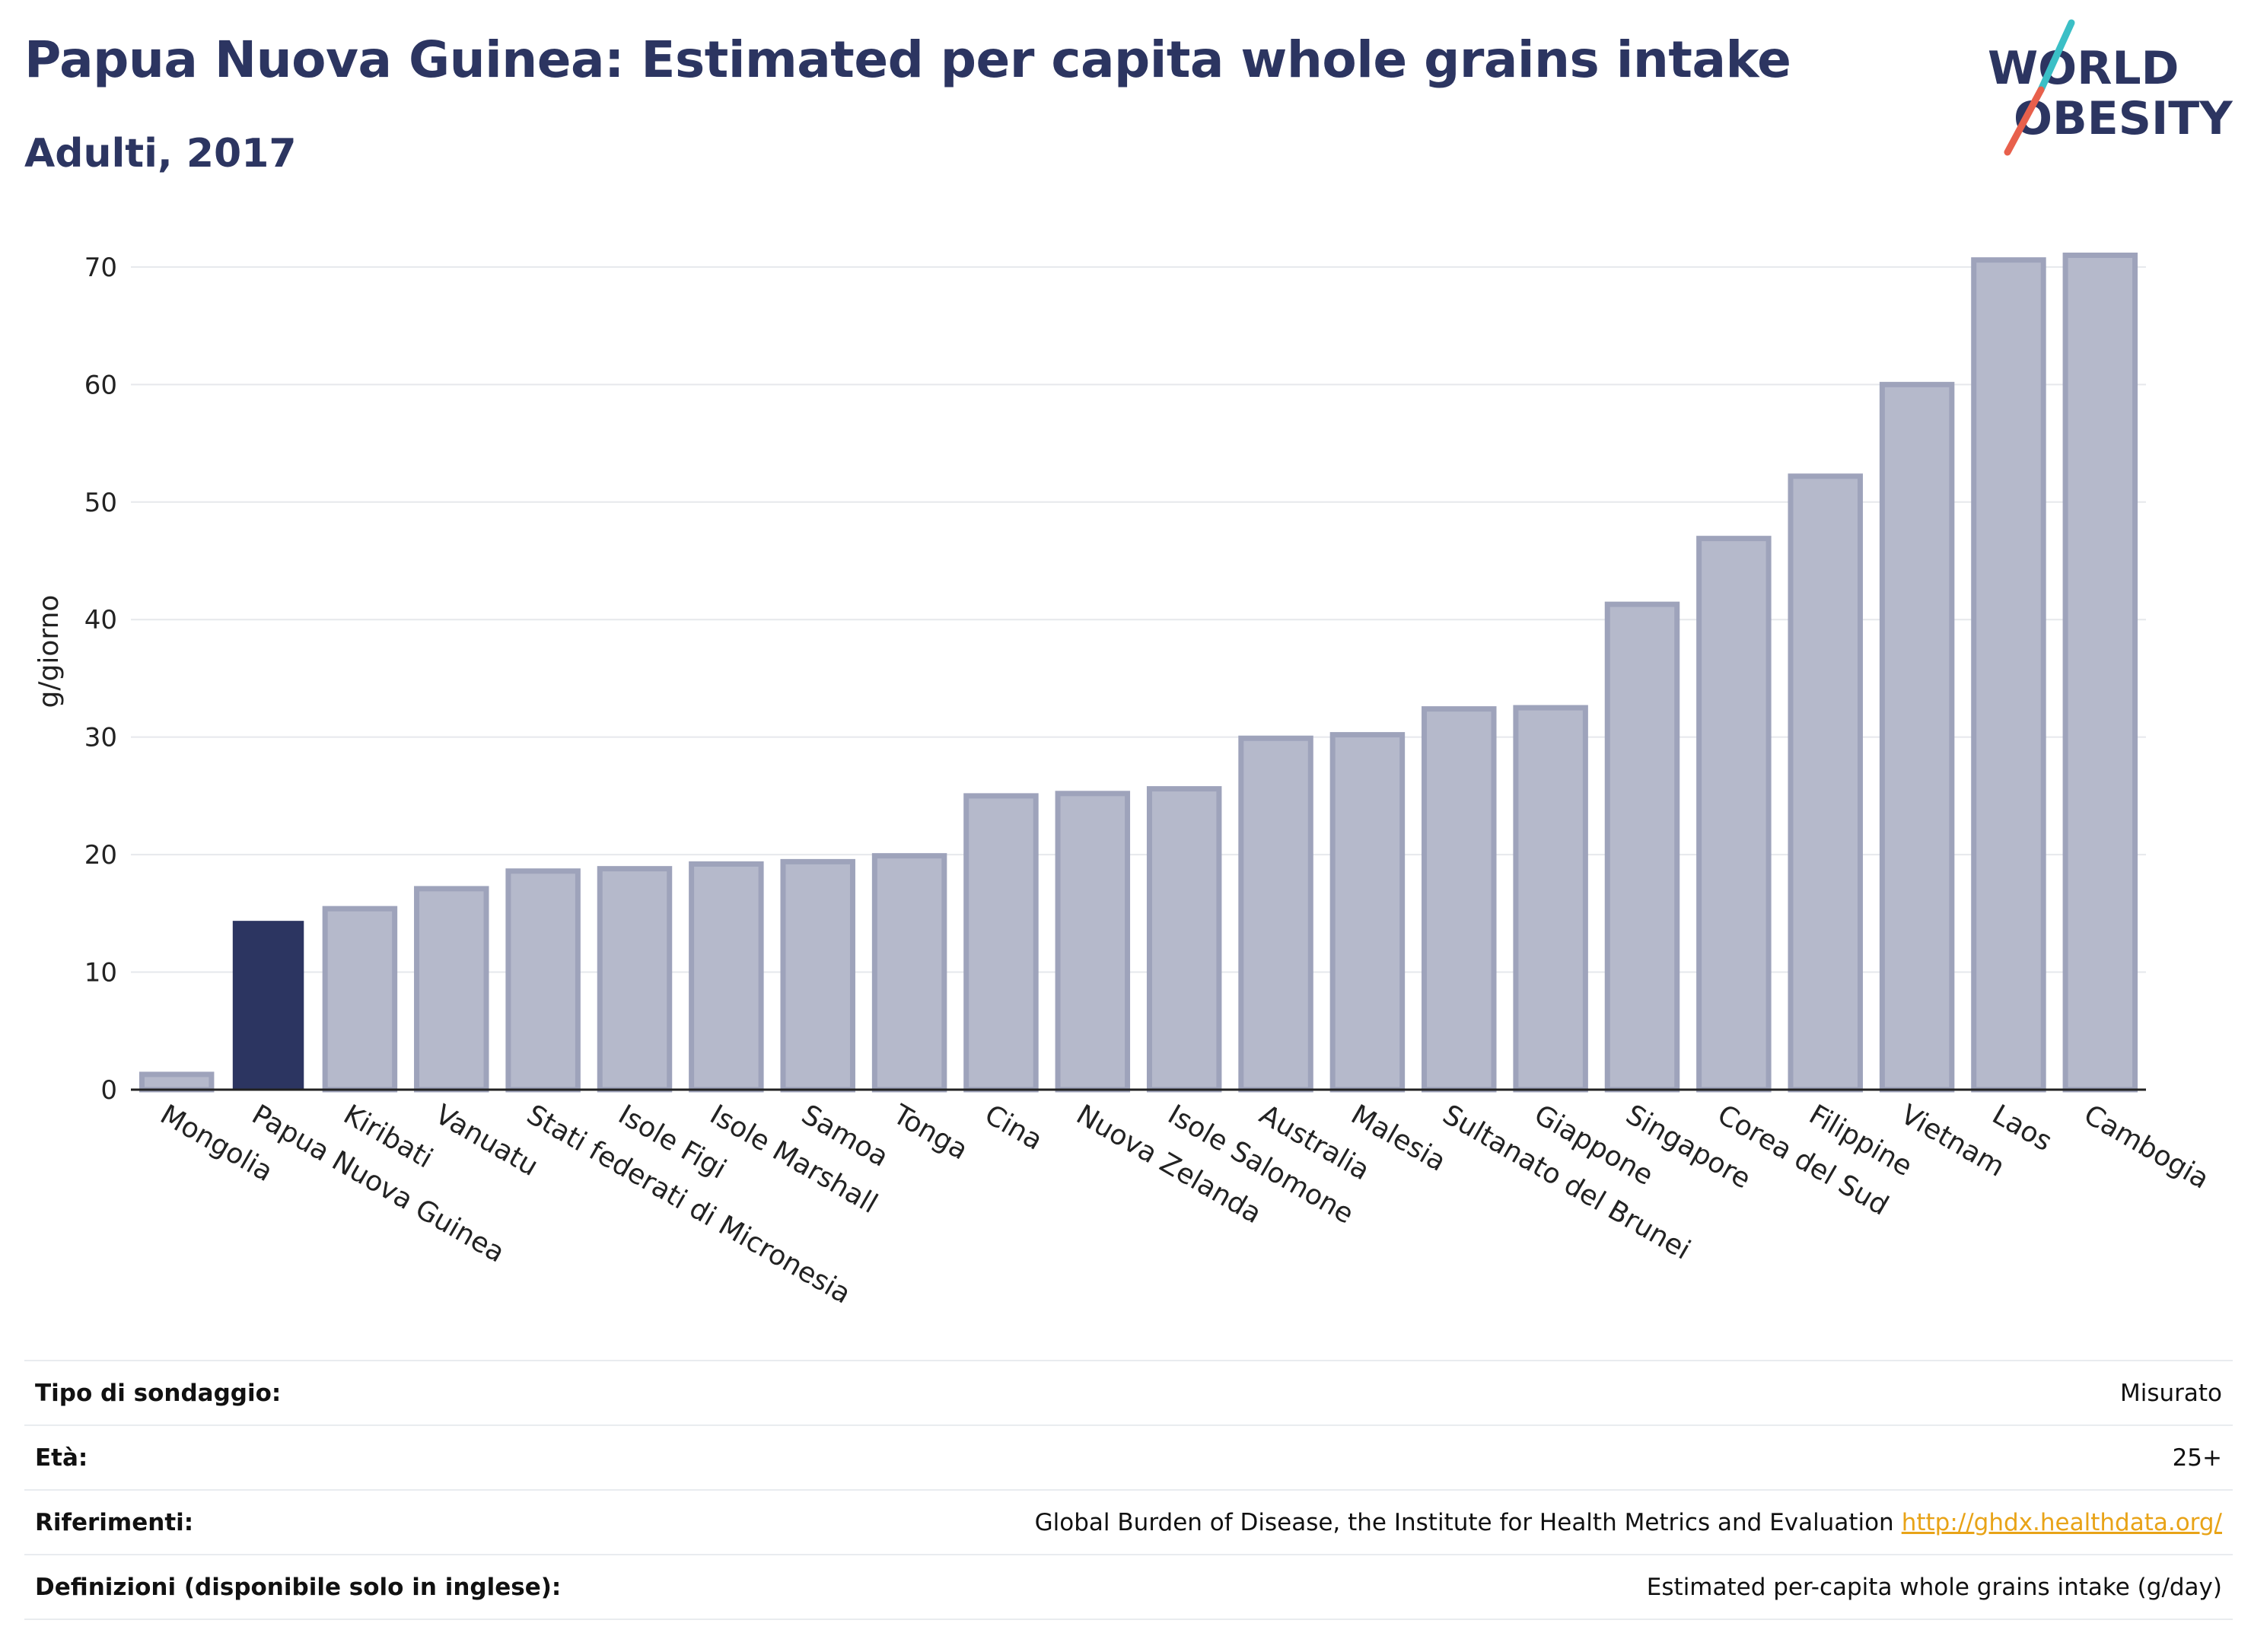  What do you see at coordinates (268, 1005) in the screenshot?
I see `bar-papua-nuova-guinea` at bounding box center [268, 1005].